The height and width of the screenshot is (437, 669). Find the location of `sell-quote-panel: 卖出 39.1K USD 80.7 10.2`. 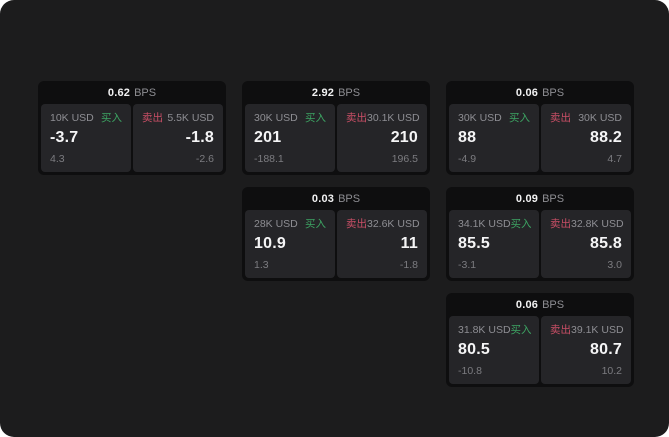

sell-quote-panel: 卖出 39.1K USD 80.7 10.2 is located at coordinates (586, 350).